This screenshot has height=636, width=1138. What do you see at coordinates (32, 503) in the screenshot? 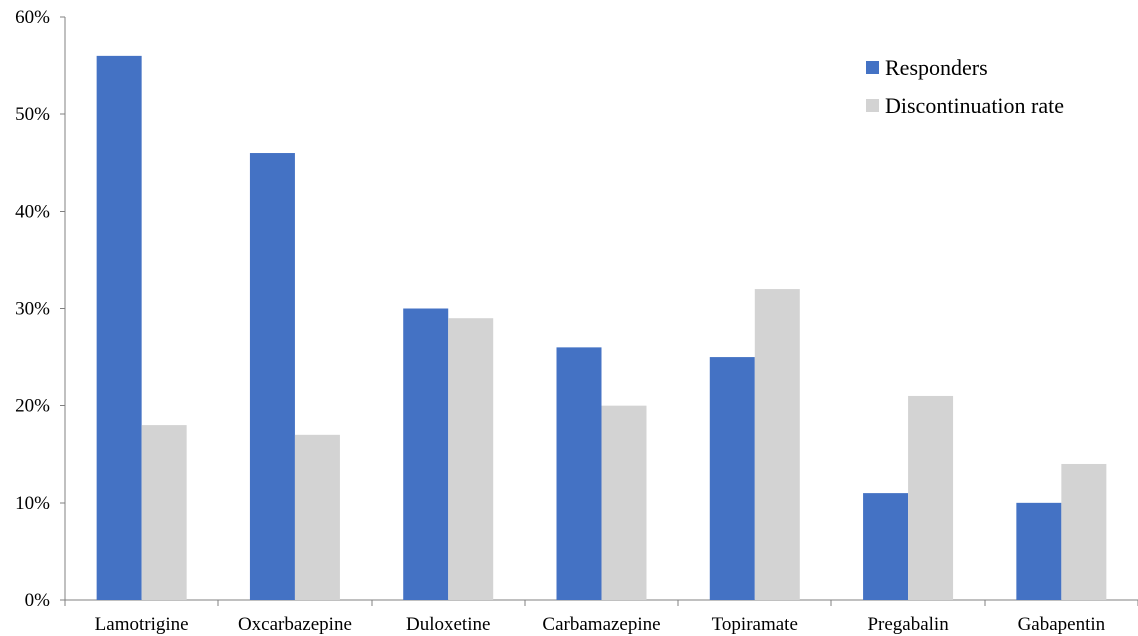
I see `y-tick-label: 10%` at bounding box center [32, 503].